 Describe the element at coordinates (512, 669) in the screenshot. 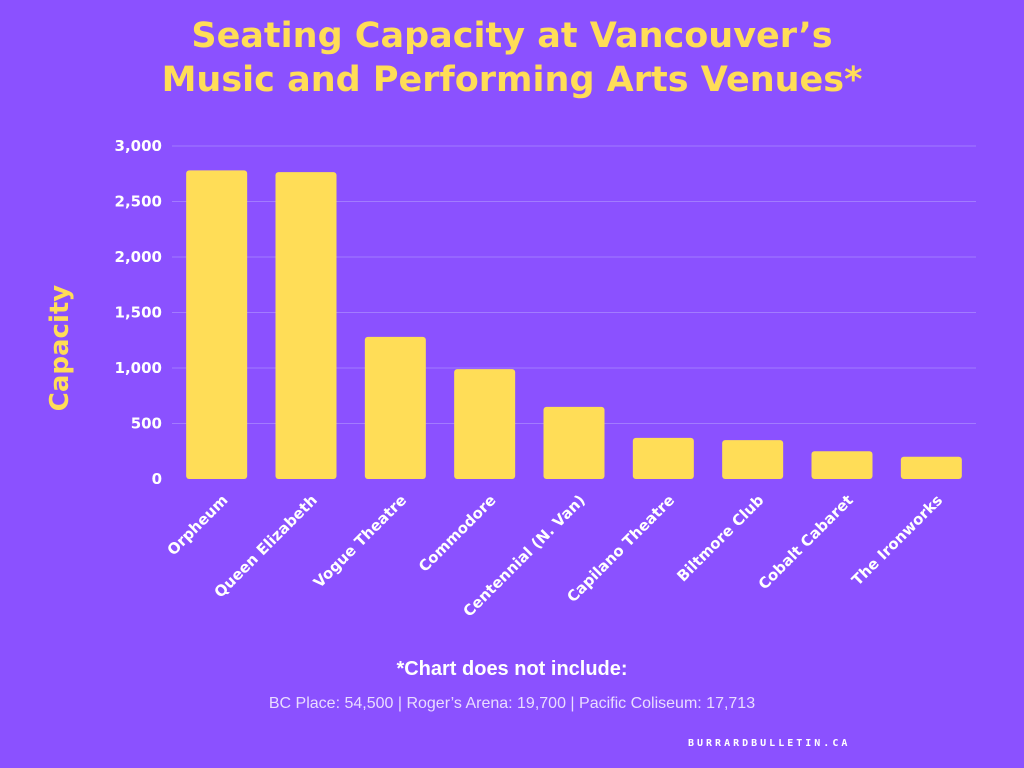

I see `footnote-heading: *Chart does not include:` at that location.